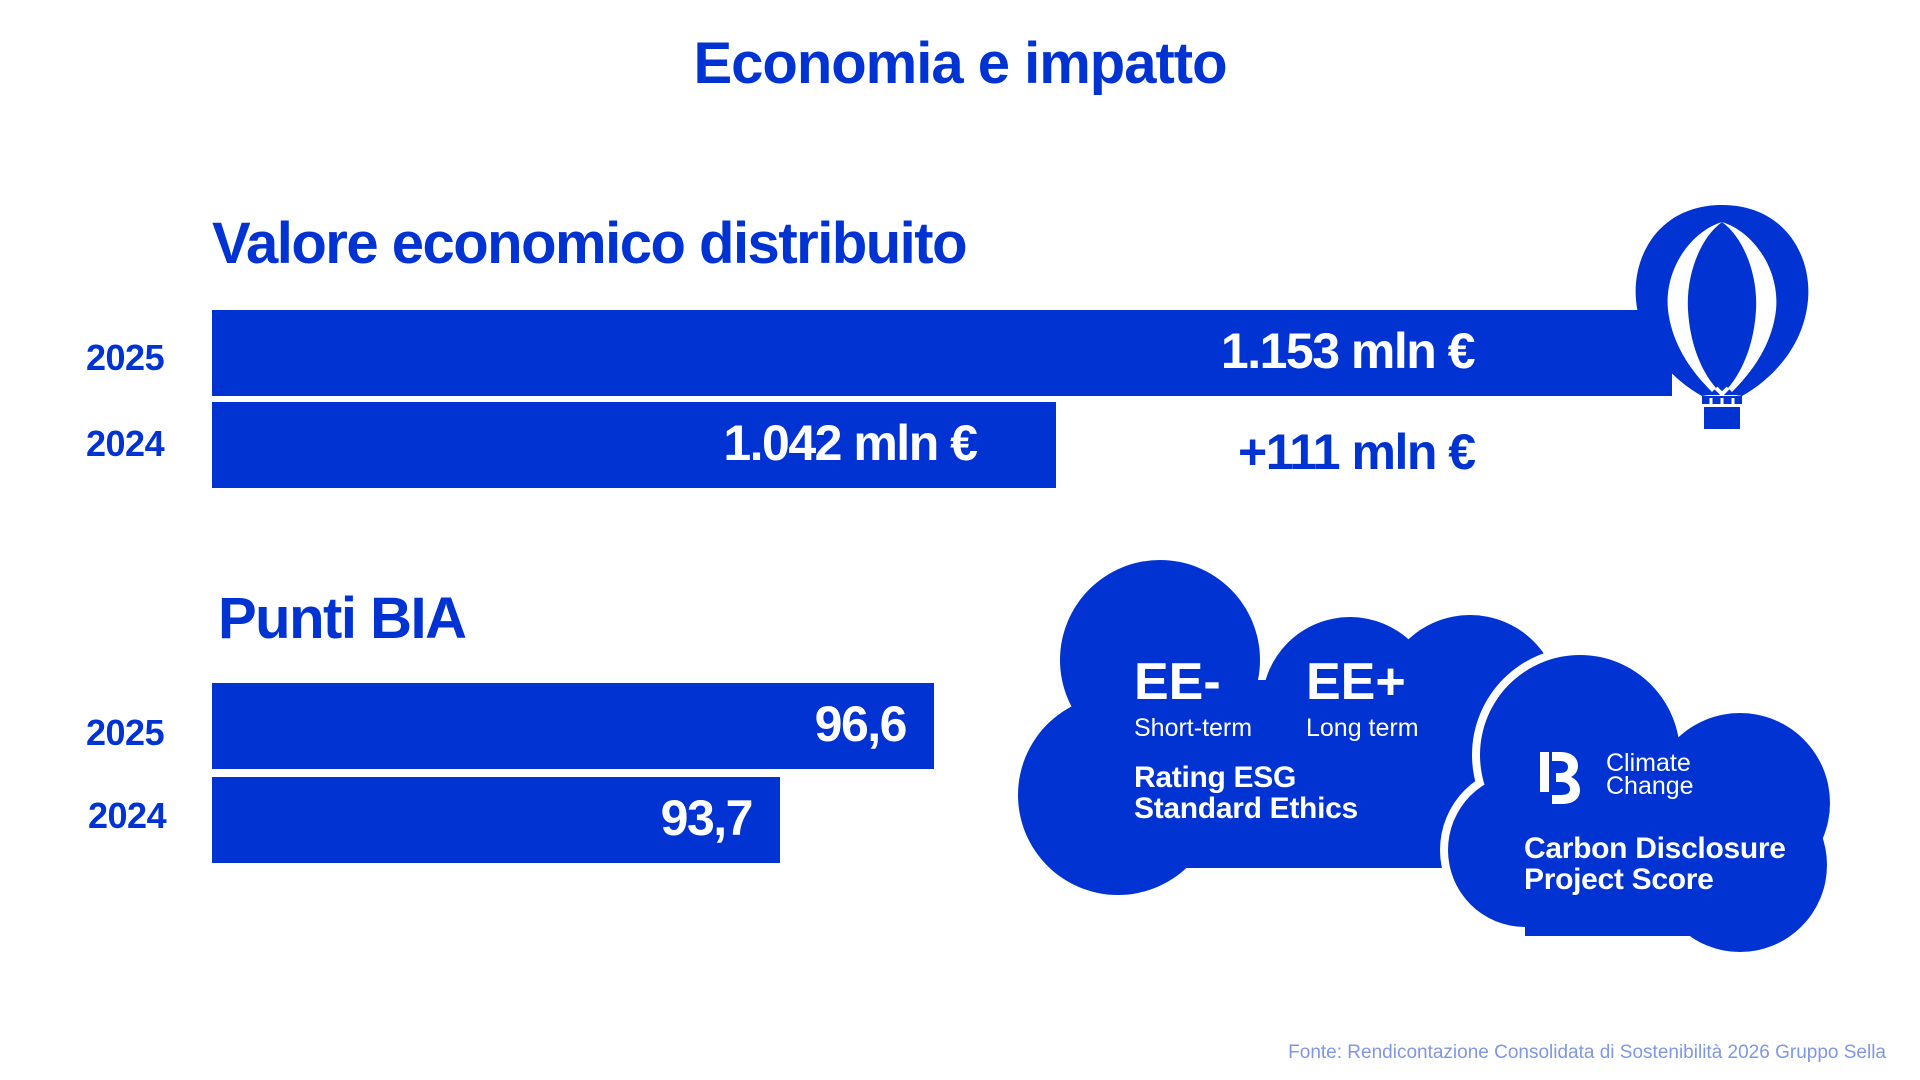 Image resolution: width=1920 pixels, height=1080 pixels. I want to click on cdp-score-line1: Climate, so click(1648, 763).